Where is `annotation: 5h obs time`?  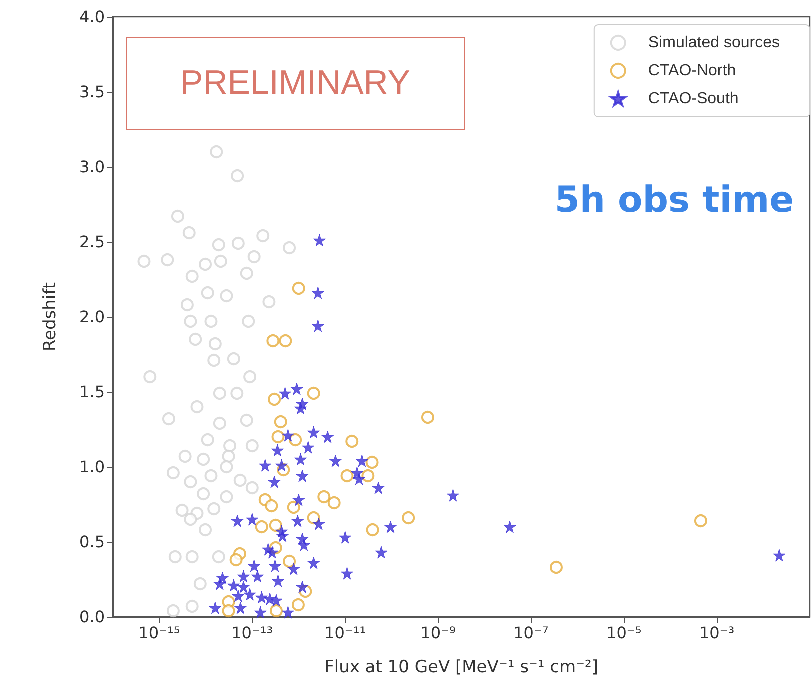
annotation: 5h obs time is located at coordinates (674, 200).